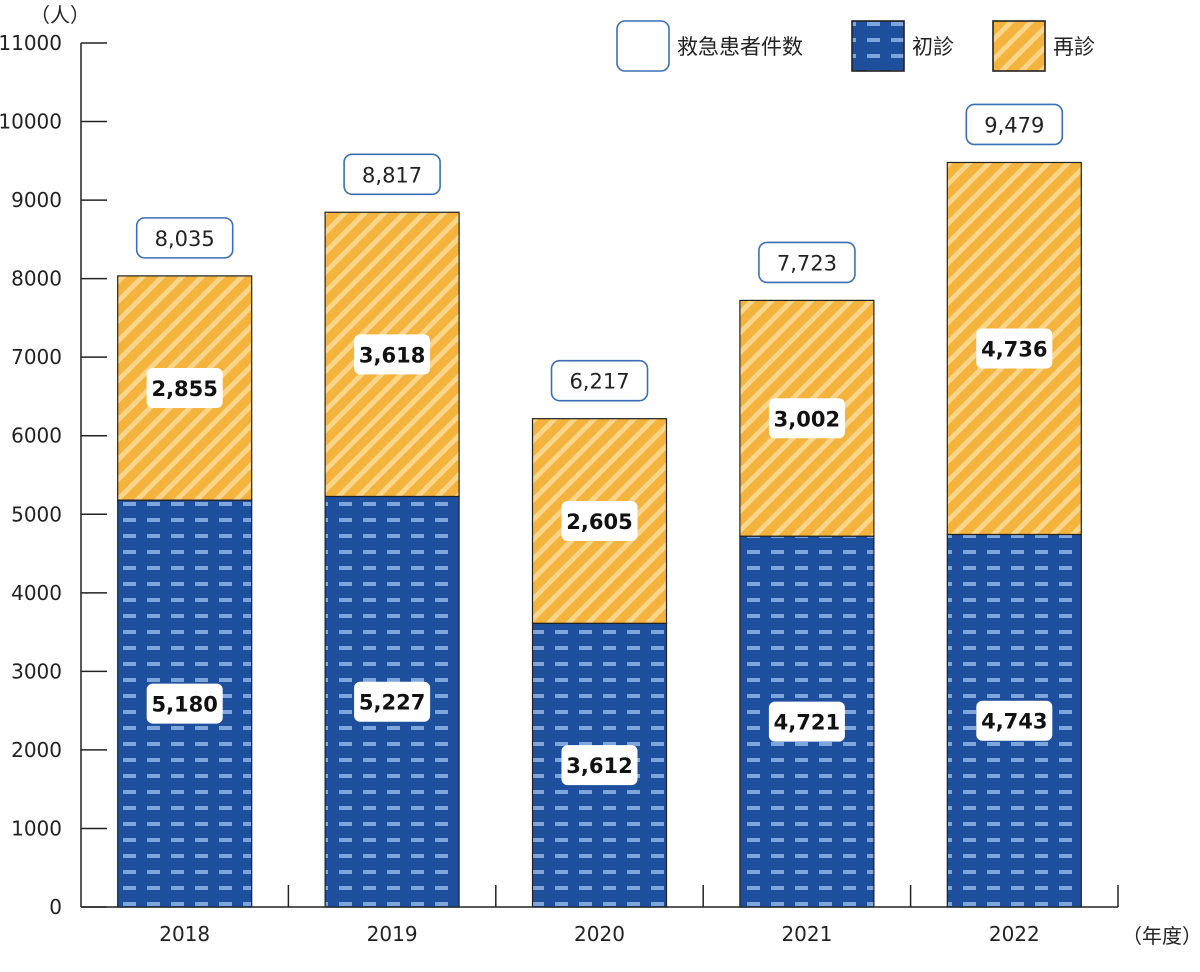 Image resolution: width=1200 pixels, height=972 pixels. Describe the element at coordinates (36, 200) in the screenshot. I see `y-tick-label: 9000` at that location.